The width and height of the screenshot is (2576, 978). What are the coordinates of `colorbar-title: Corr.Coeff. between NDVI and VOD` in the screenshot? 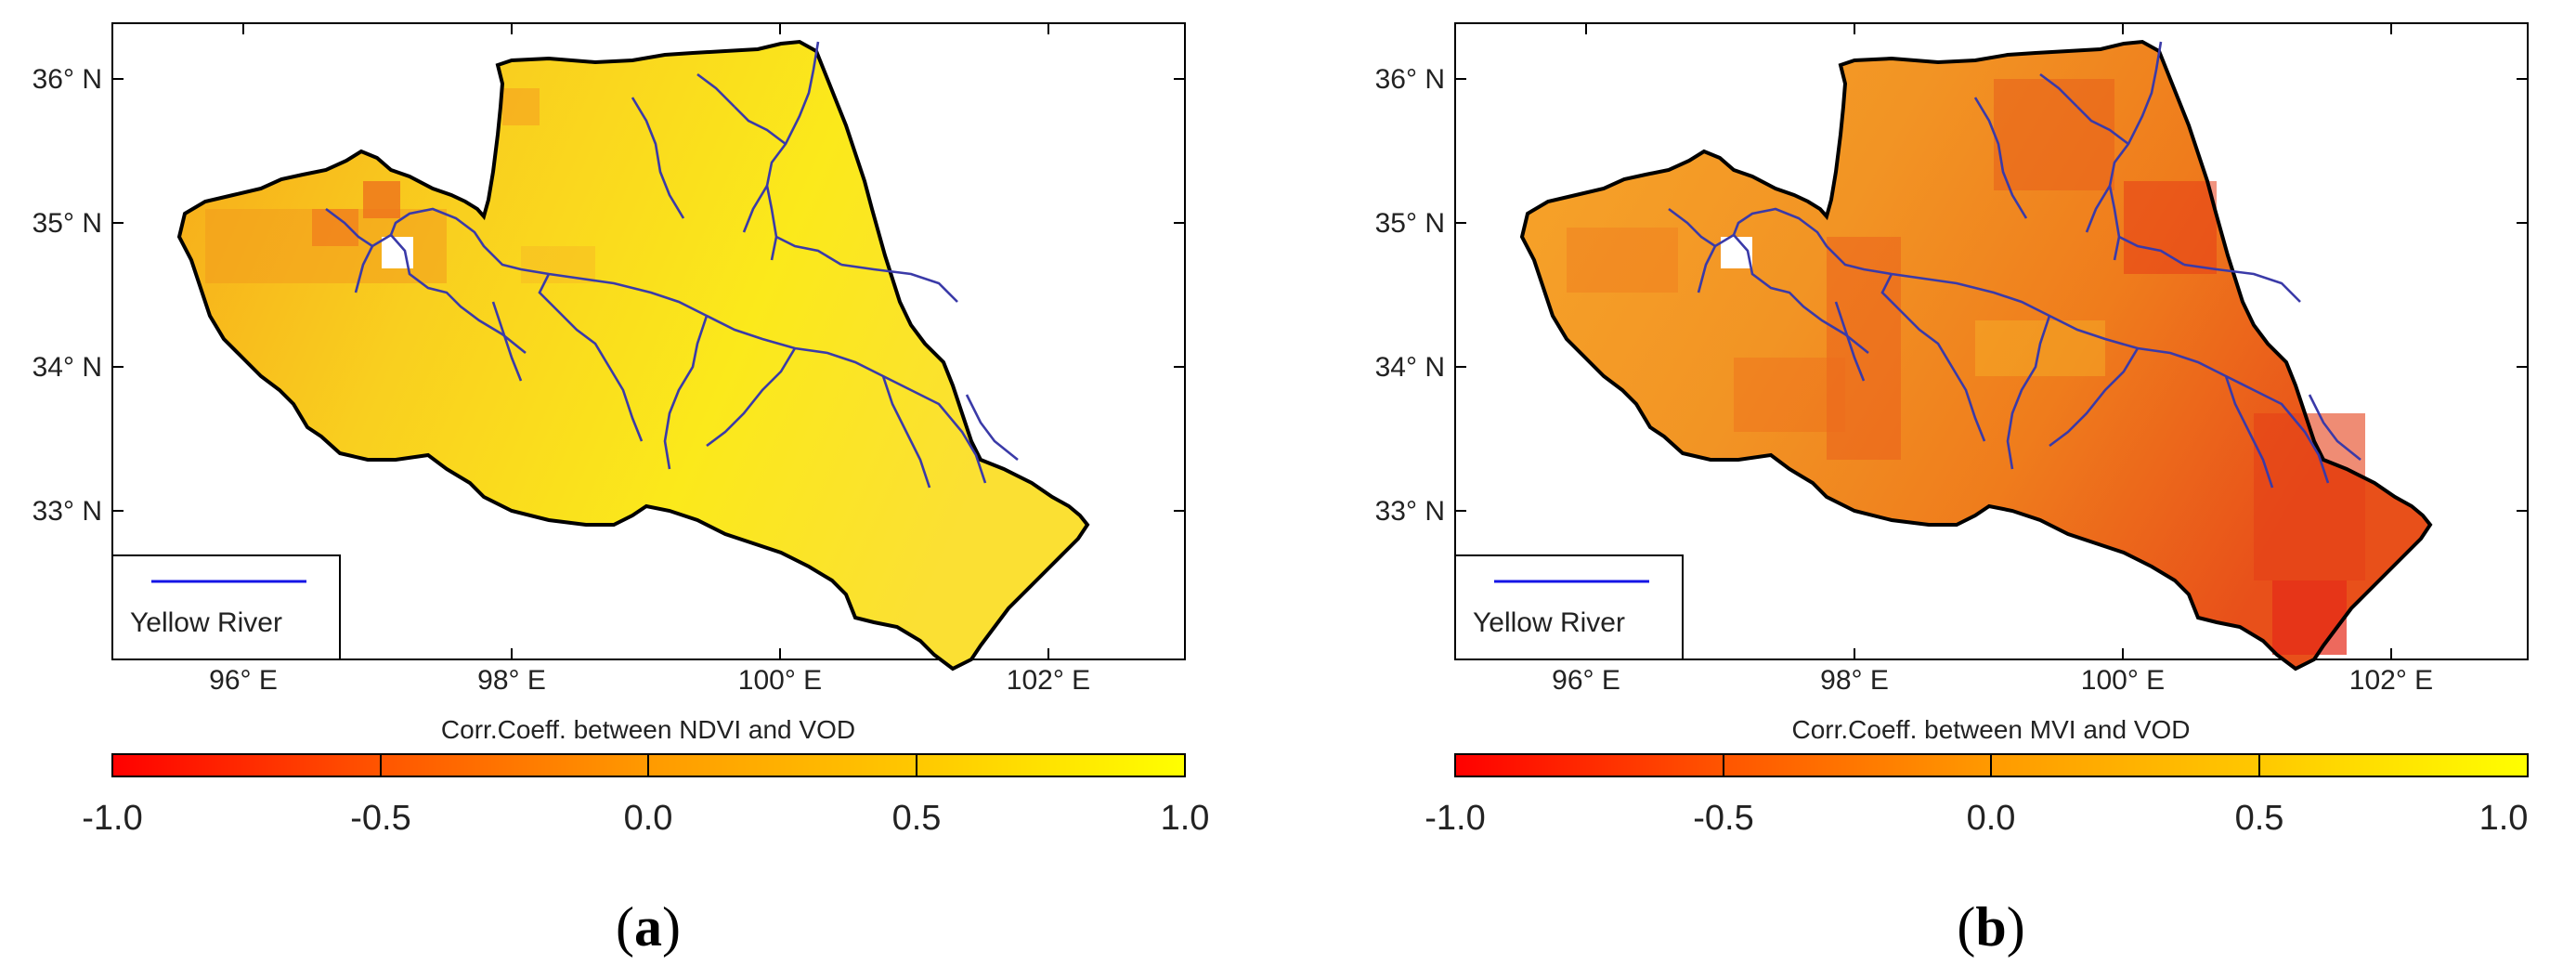 It's located at (648, 729).